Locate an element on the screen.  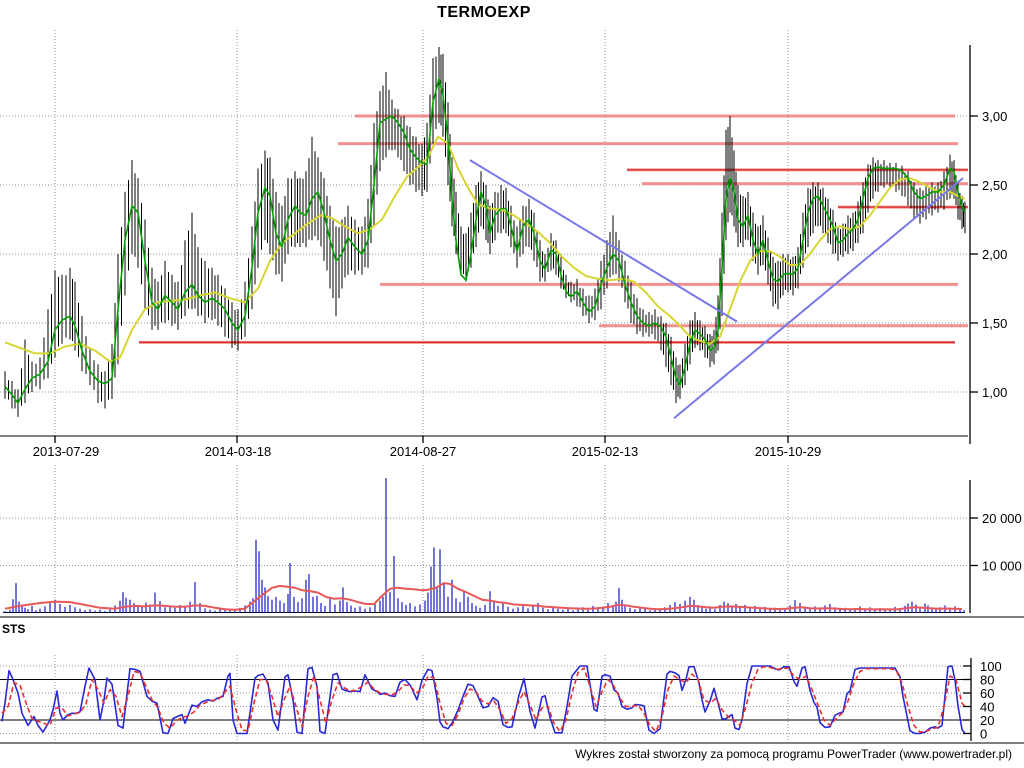
date-tick-label: 2013-07-29 is located at coordinates (66, 451).